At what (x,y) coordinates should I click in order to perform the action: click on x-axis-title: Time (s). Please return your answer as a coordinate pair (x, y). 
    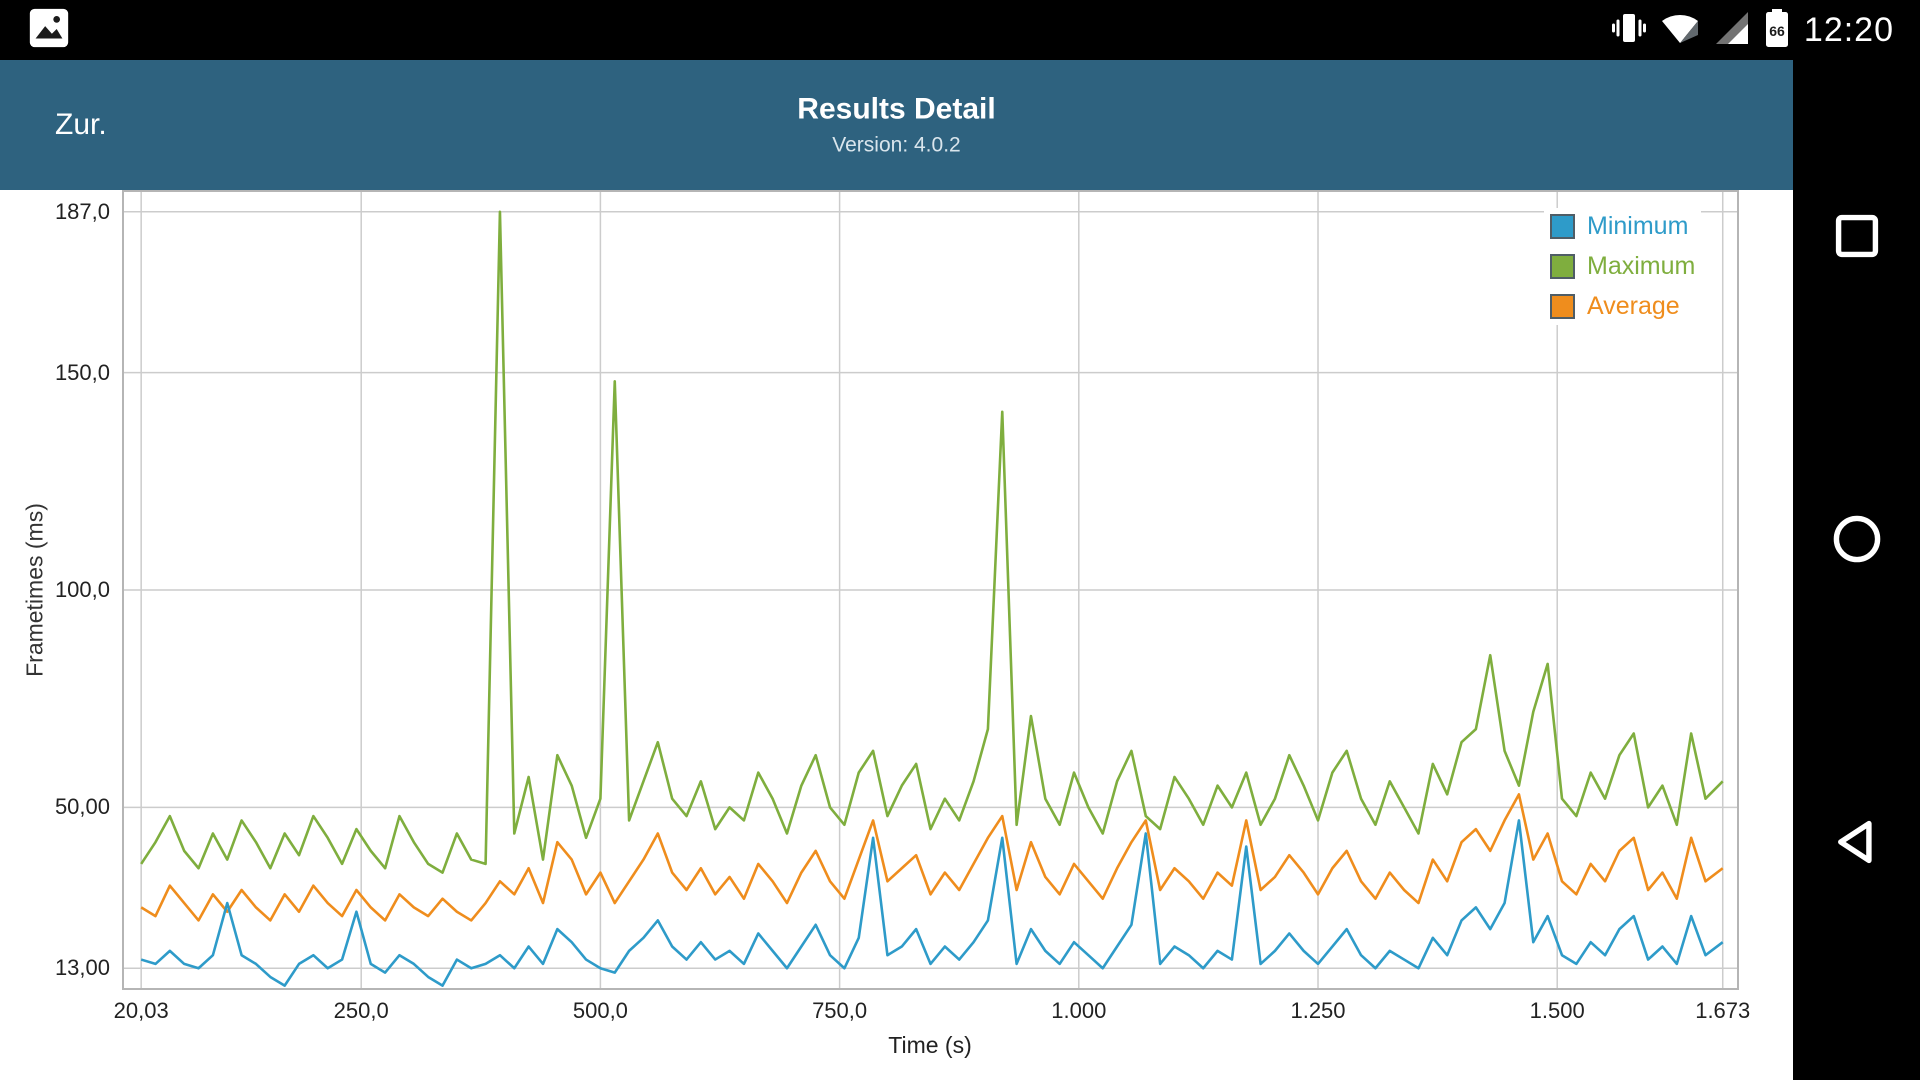
    Looking at the image, I should click on (930, 1045).